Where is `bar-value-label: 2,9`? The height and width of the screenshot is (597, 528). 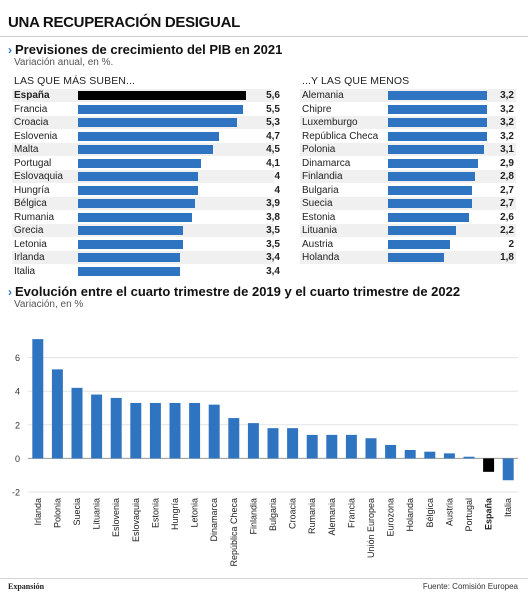
bar-value-label: 2,9 is located at coordinates (507, 163).